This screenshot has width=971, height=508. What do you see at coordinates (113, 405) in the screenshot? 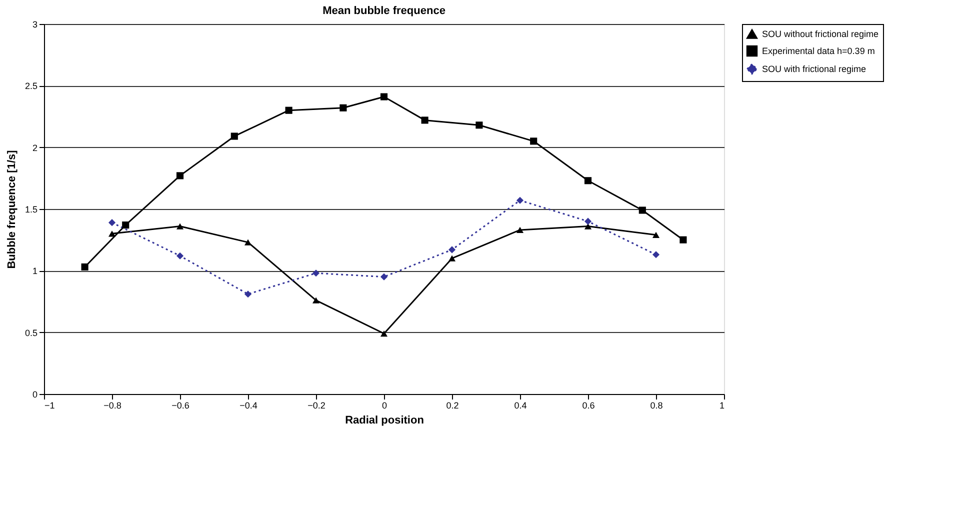
I see `x-tick-label: −0.8` at bounding box center [113, 405].